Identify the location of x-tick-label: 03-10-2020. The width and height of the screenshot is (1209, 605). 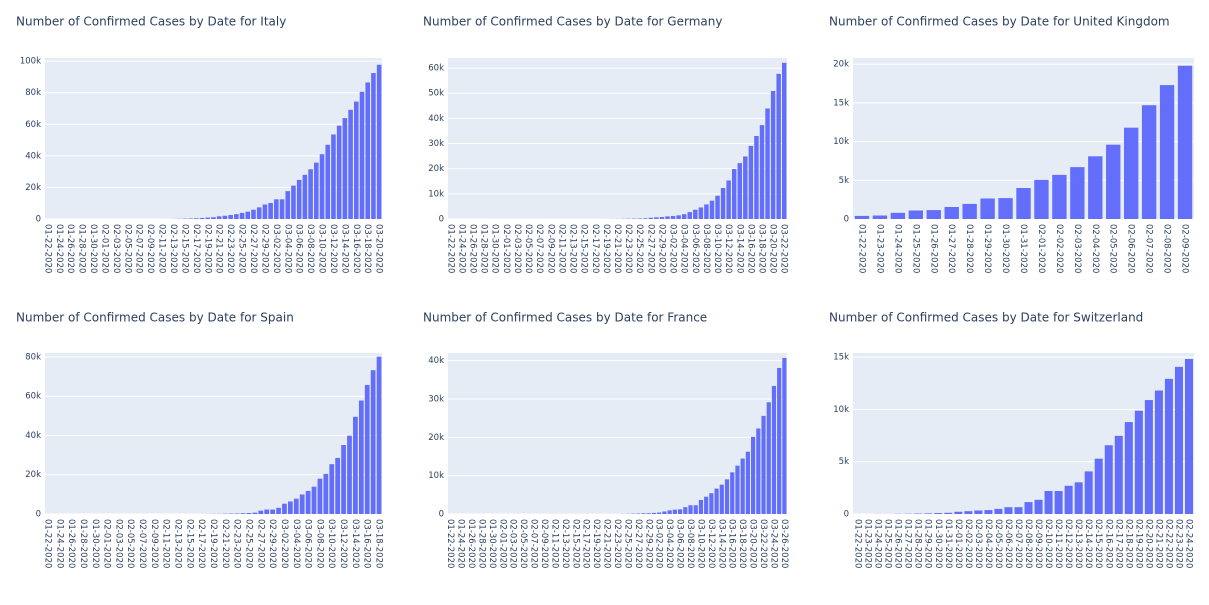
(717, 248).